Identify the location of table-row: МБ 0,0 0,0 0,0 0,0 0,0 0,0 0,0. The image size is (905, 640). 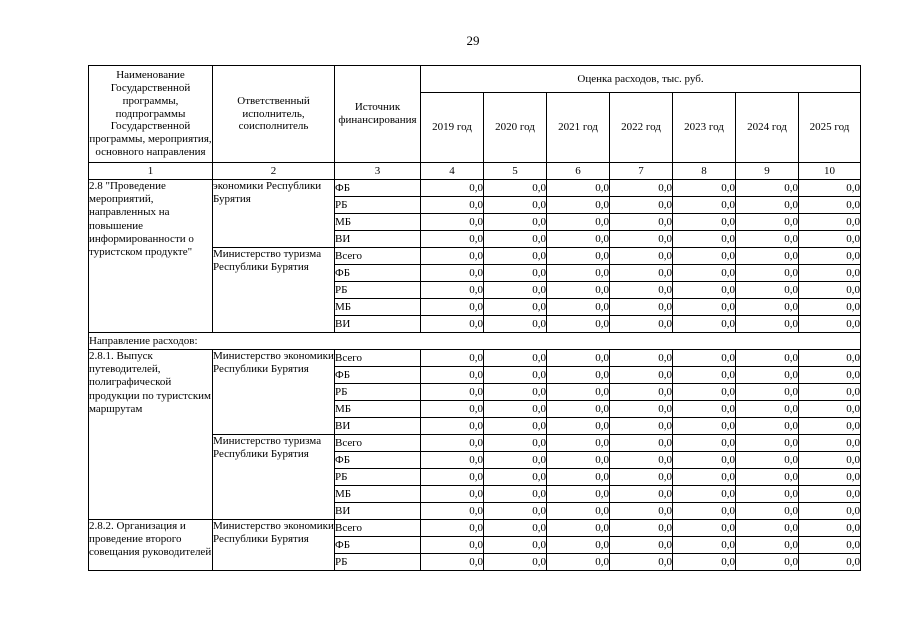
(475, 494).